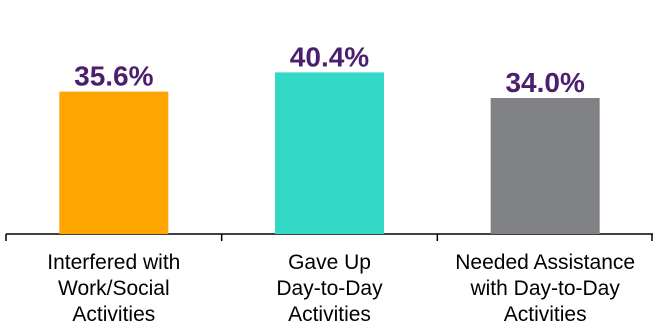 This screenshot has width=653, height=326. What do you see at coordinates (113, 262) in the screenshot?
I see `category-label-1-line-1: Interfered with` at bounding box center [113, 262].